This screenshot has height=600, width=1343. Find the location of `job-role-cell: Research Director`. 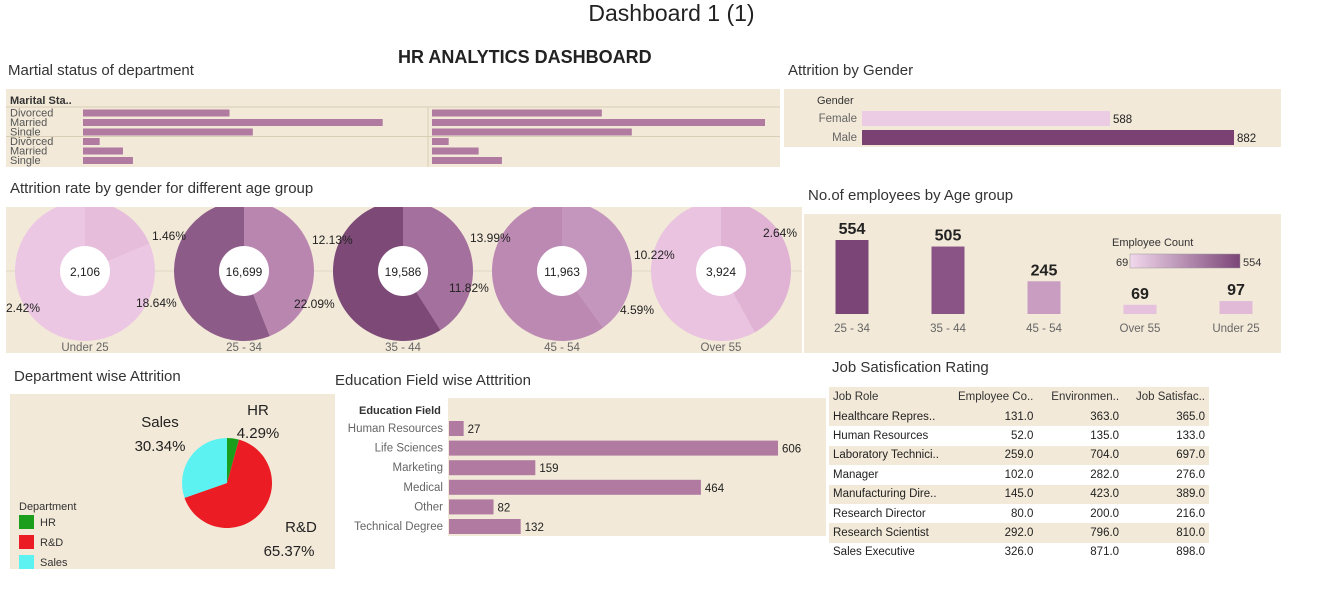

job-role-cell: Research Director is located at coordinates (890, 513).